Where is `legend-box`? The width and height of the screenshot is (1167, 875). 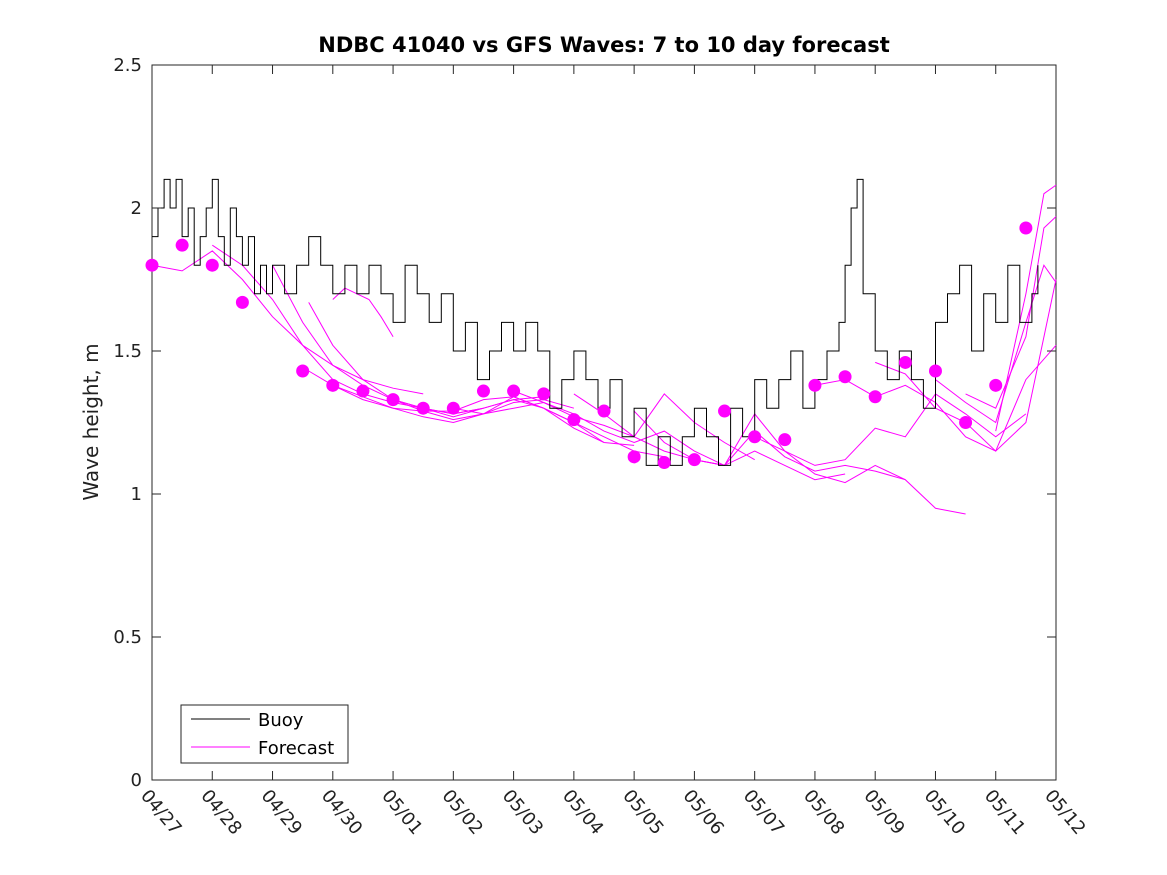
legend-box is located at coordinates (264, 734).